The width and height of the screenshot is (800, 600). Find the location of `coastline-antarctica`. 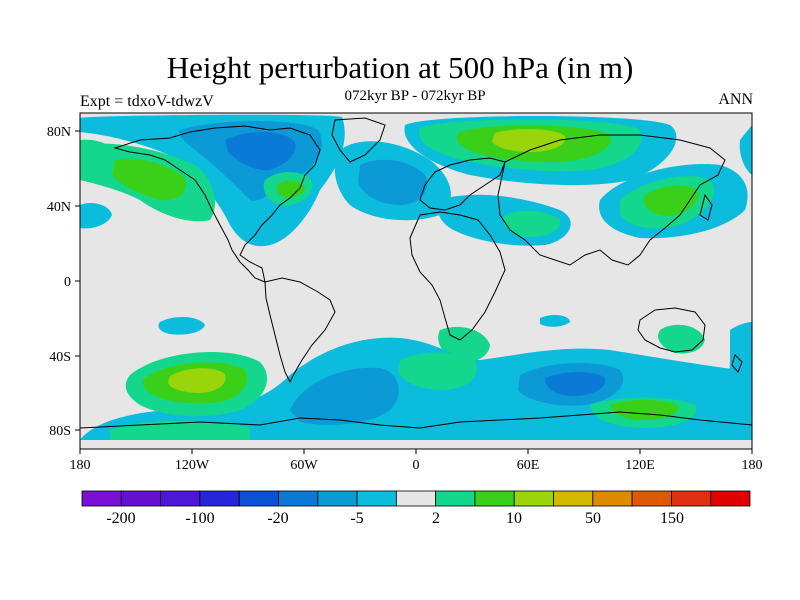

coastline-antarctica is located at coordinates (416, 420).